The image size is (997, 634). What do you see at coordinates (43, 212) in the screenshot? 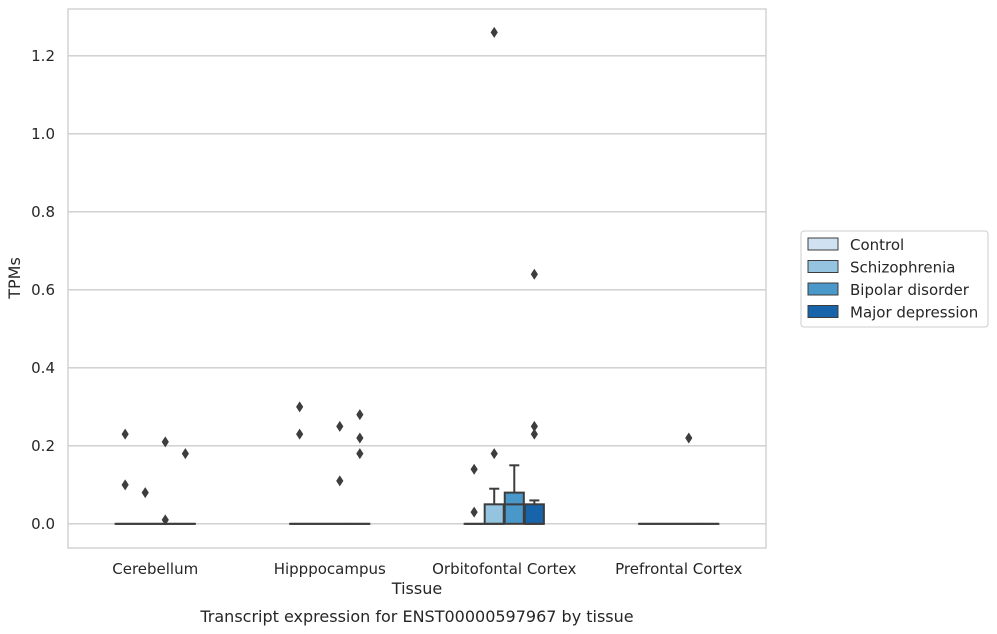
I see `y-tick-label: 0.8` at bounding box center [43, 212].